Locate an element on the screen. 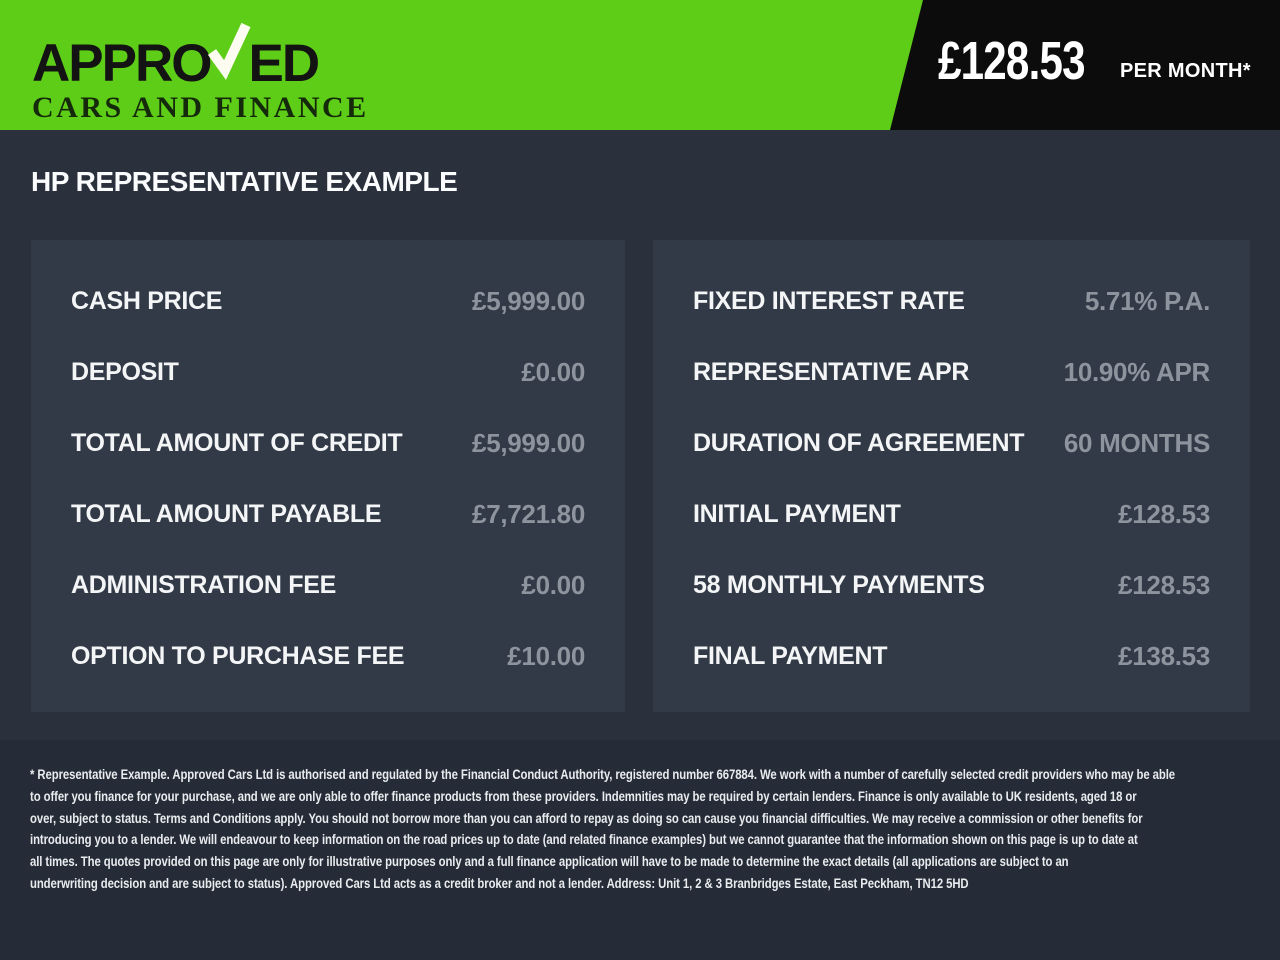 The width and height of the screenshot is (1280, 960). monthly-price-period: PER MONTH* is located at coordinates (1185, 71).